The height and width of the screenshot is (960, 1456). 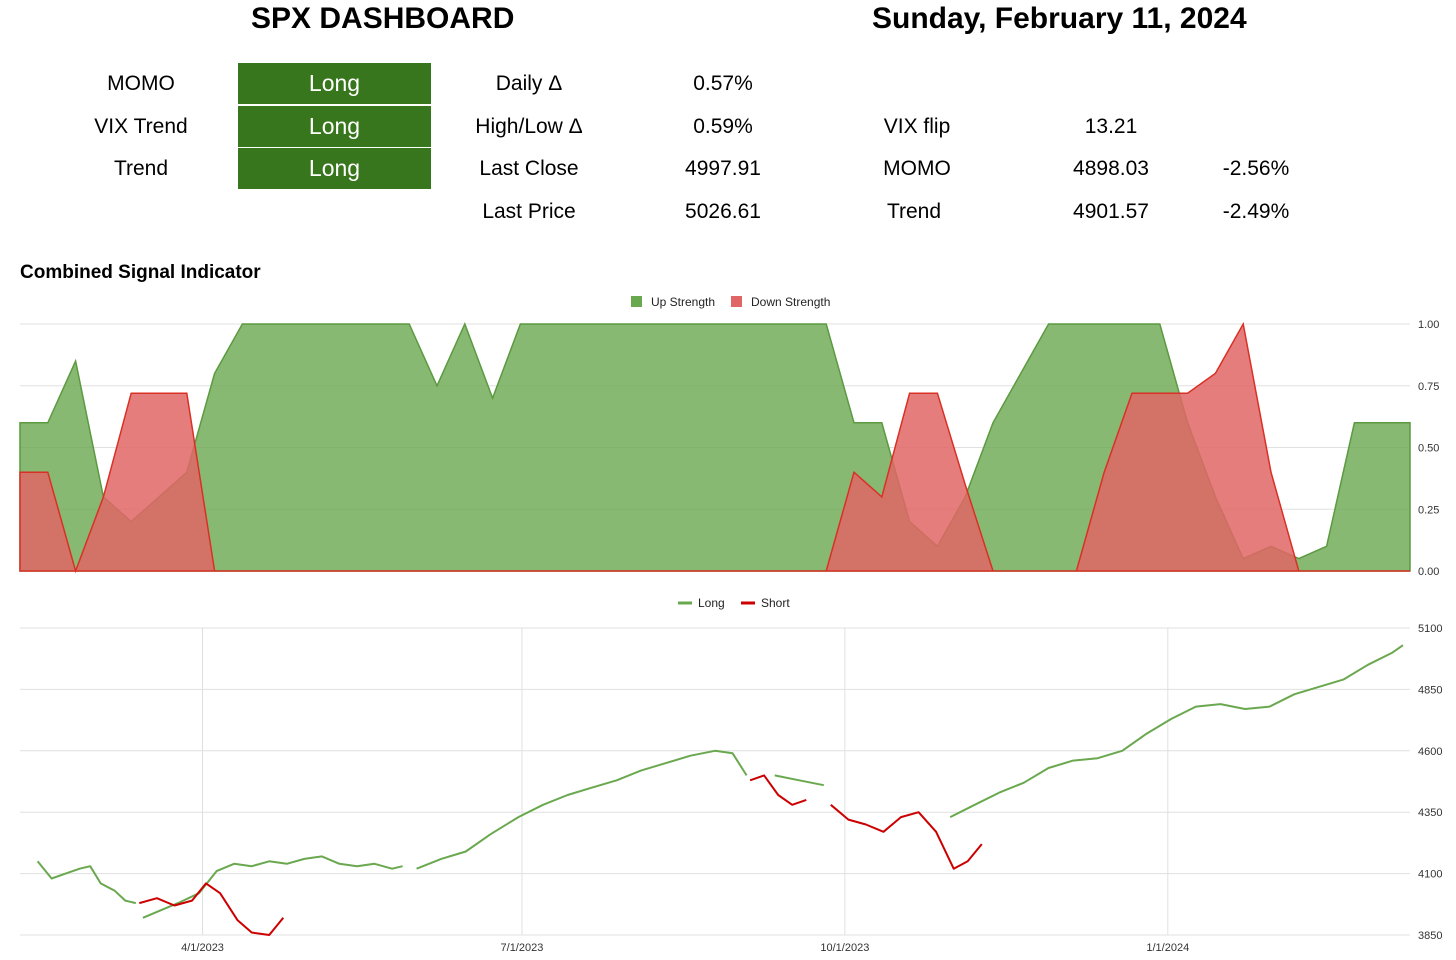 What do you see at coordinates (141, 126) in the screenshot?
I see `signal-label-vix-trend: VIX Trend` at bounding box center [141, 126].